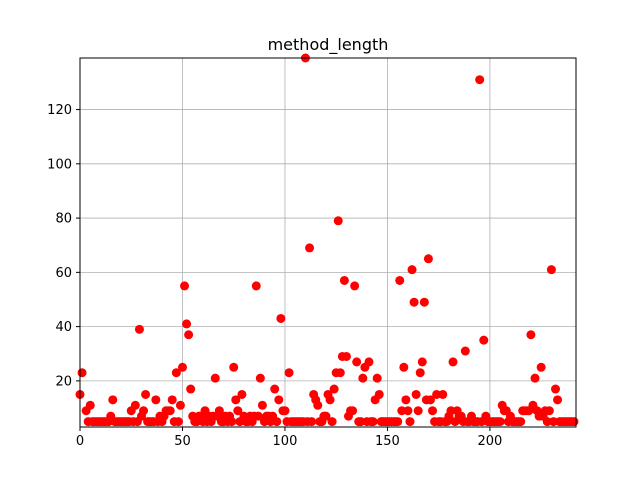 The image size is (640, 480). I want to click on y-tick-label: 60, so click(63, 273).